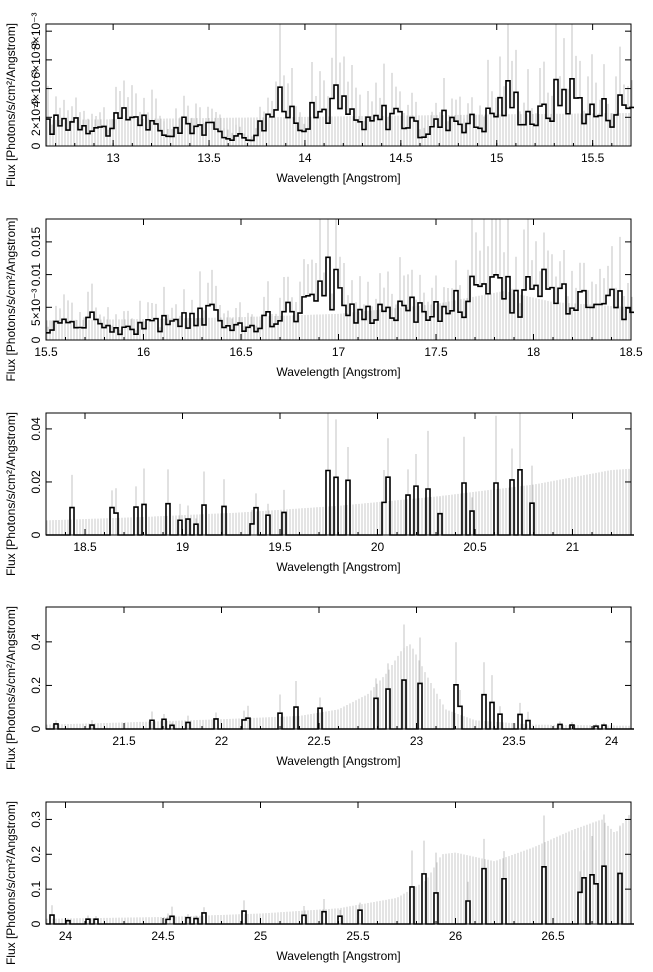  What do you see at coordinates (36, 819) in the screenshot?
I see `y-tick-label: 0.3` at bounding box center [36, 819].